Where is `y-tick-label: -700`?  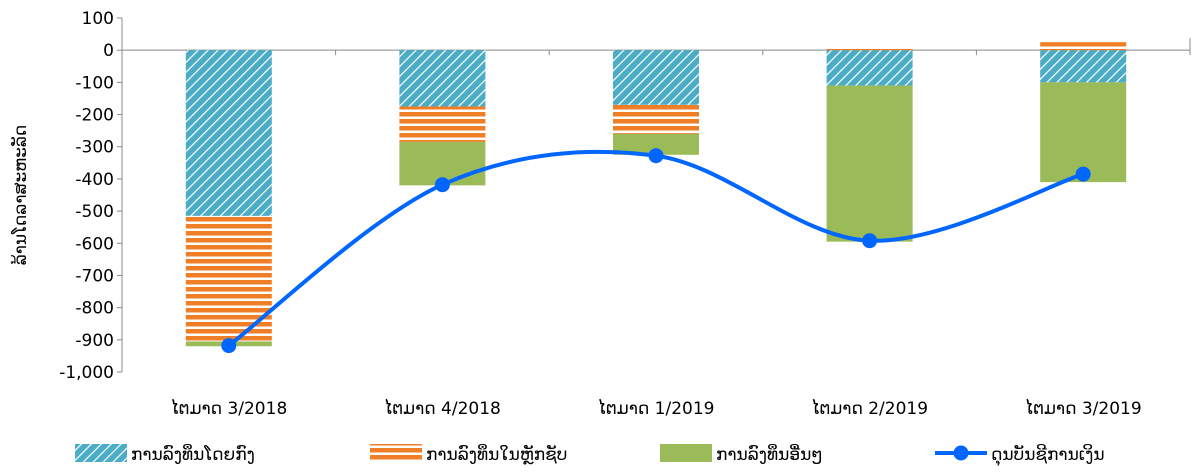 y-tick-label: -700 is located at coordinates (94, 276).